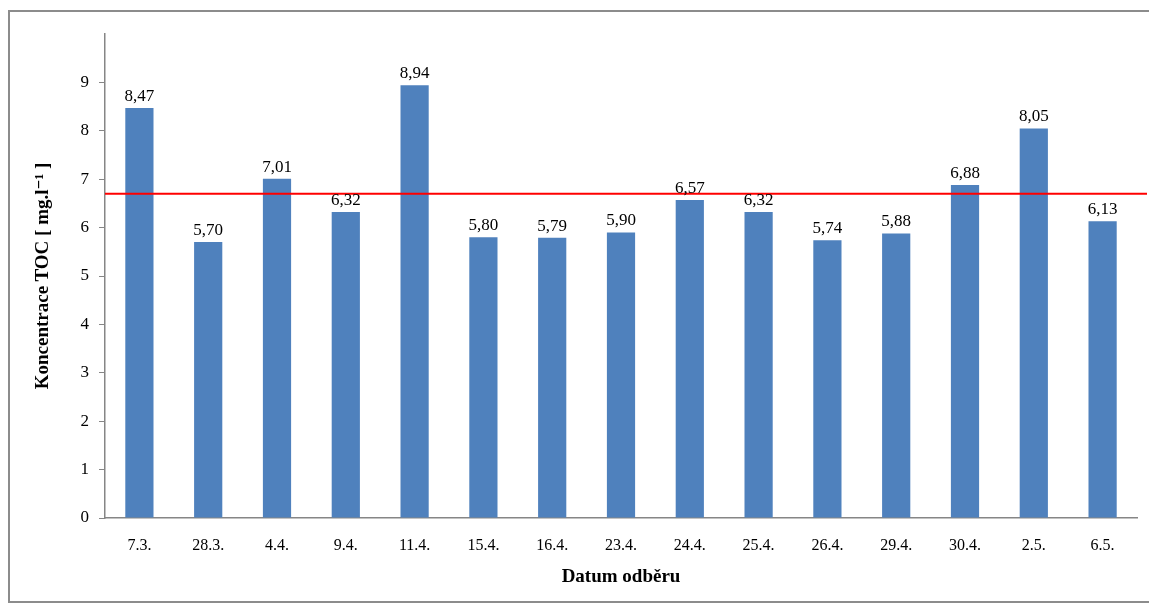 This screenshot has width=1149, height=610. I want to click on y-tick-label: 1, so click(84, 469).